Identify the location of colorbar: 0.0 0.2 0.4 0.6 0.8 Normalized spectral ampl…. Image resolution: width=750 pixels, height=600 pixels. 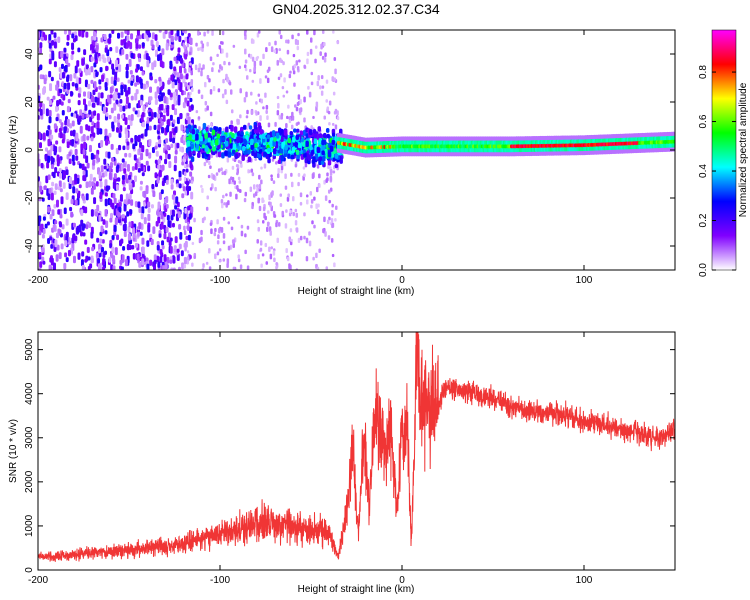
(723, 153).